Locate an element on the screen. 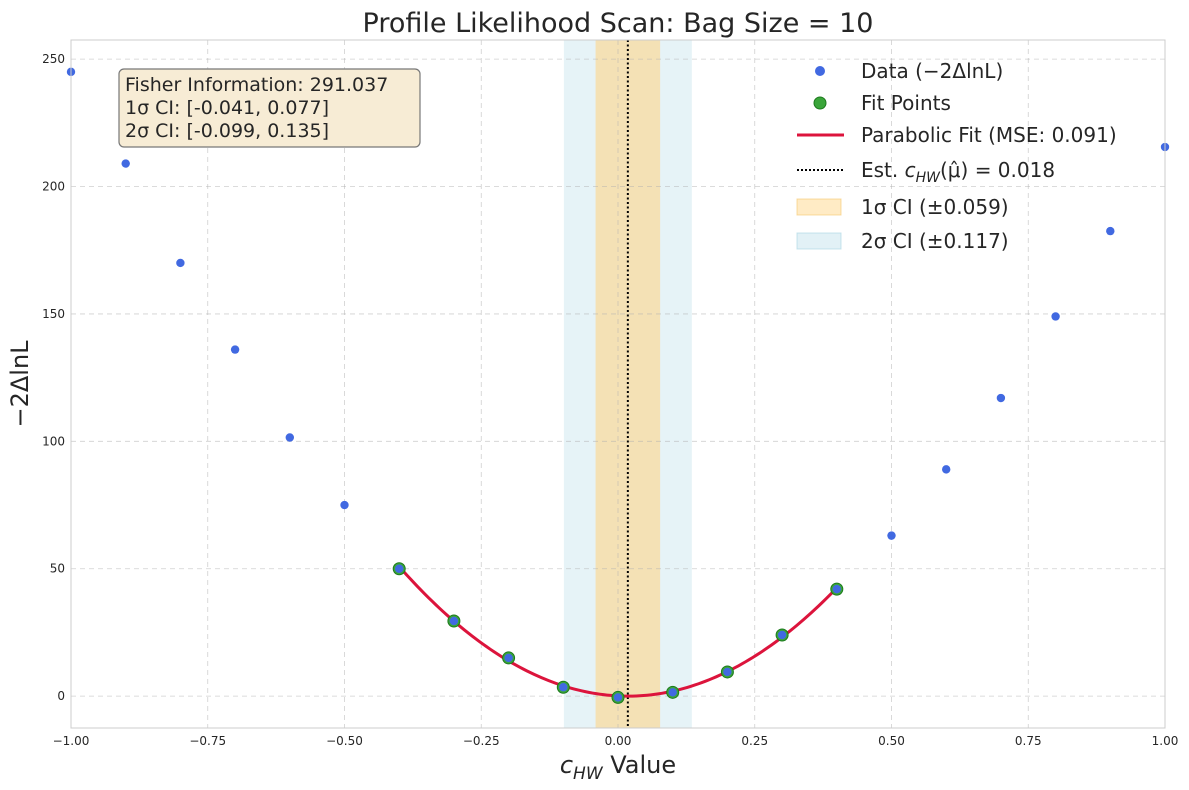 This screenshot has height=790, width=1189. legend-item-1sigma: 1σ CI (±0.059) is located at coordinates (902, 207).